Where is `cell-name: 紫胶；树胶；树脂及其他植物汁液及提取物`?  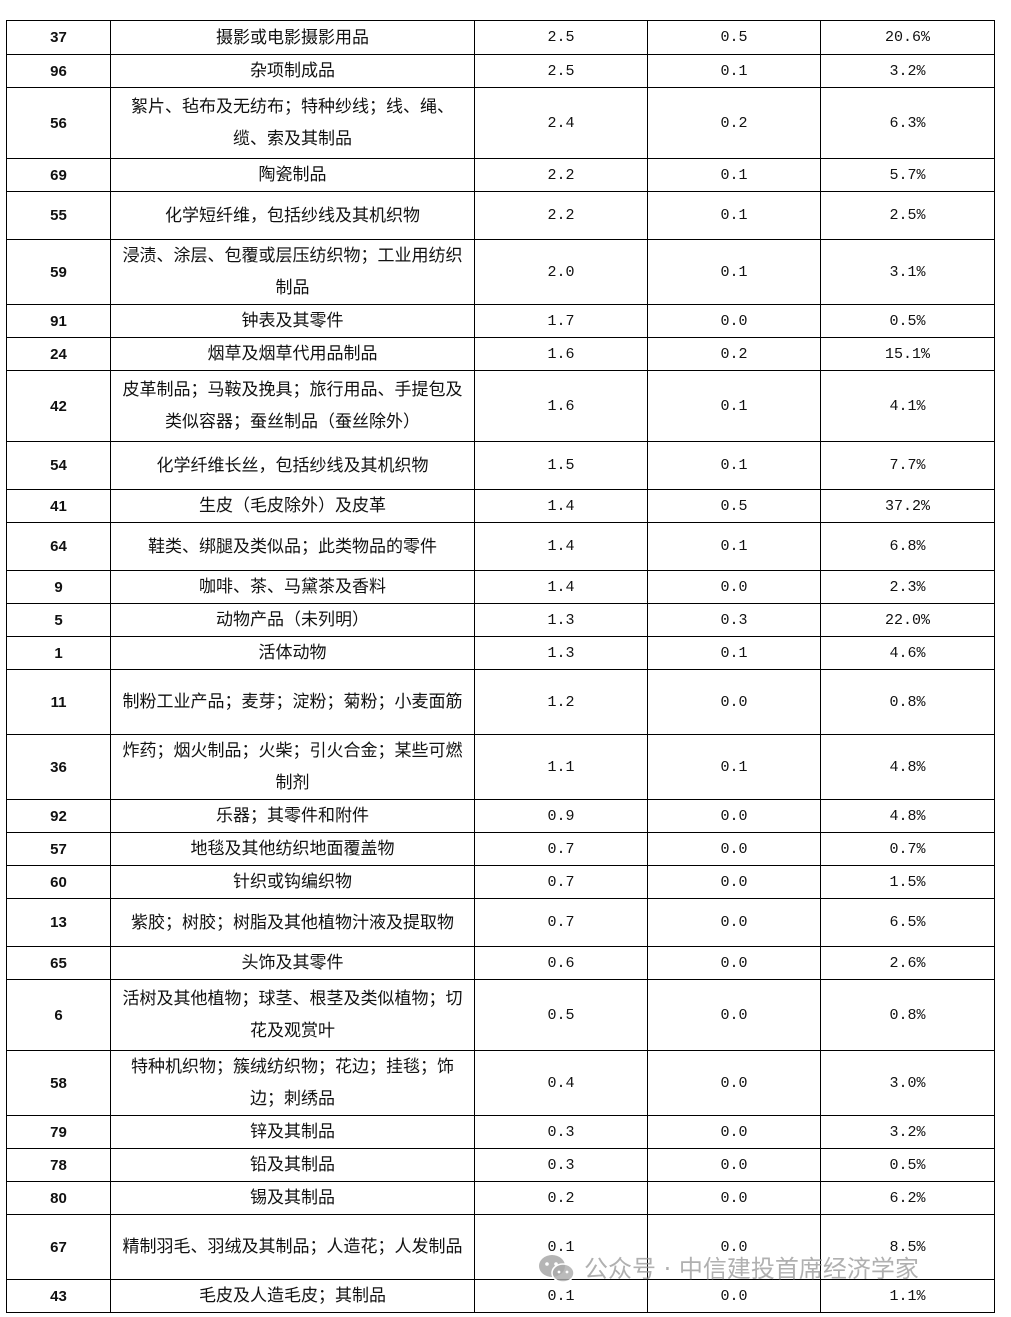 cell-name: 紫胶；树胶；树脂及其他植物汁液及提取物 is located at coordinates (292, 922).